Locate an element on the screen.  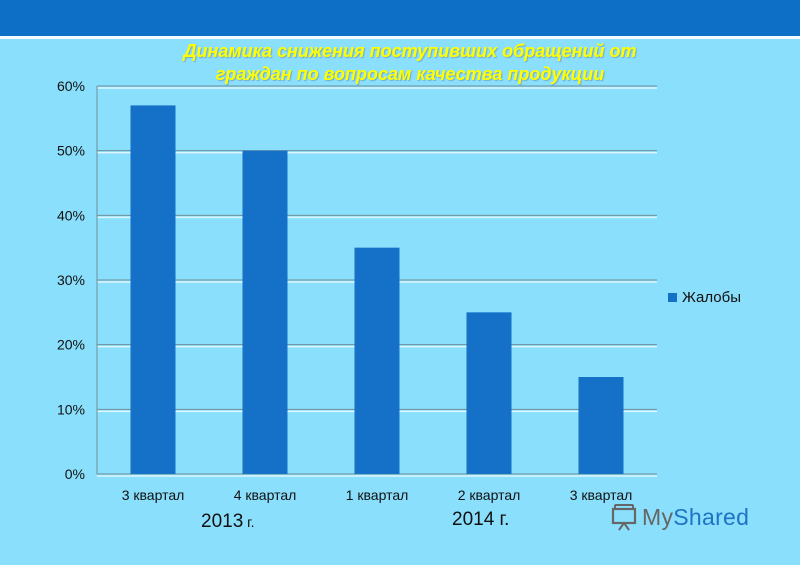
logo-text: MyShared is located at coordinates (695, 517).